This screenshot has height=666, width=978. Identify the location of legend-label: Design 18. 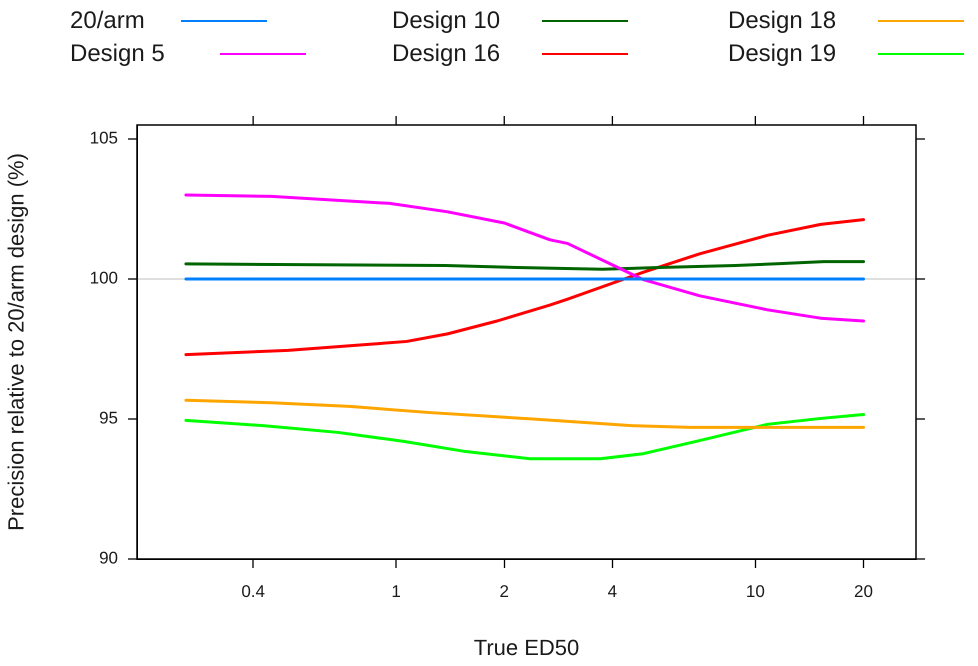
(783, 20).